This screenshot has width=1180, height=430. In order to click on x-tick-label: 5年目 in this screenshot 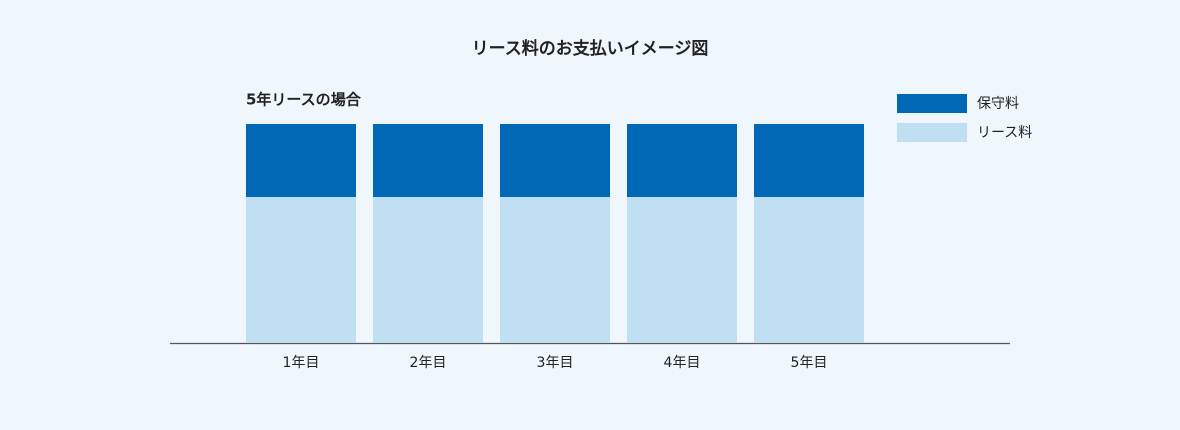, I will do `click(809, 363)`.